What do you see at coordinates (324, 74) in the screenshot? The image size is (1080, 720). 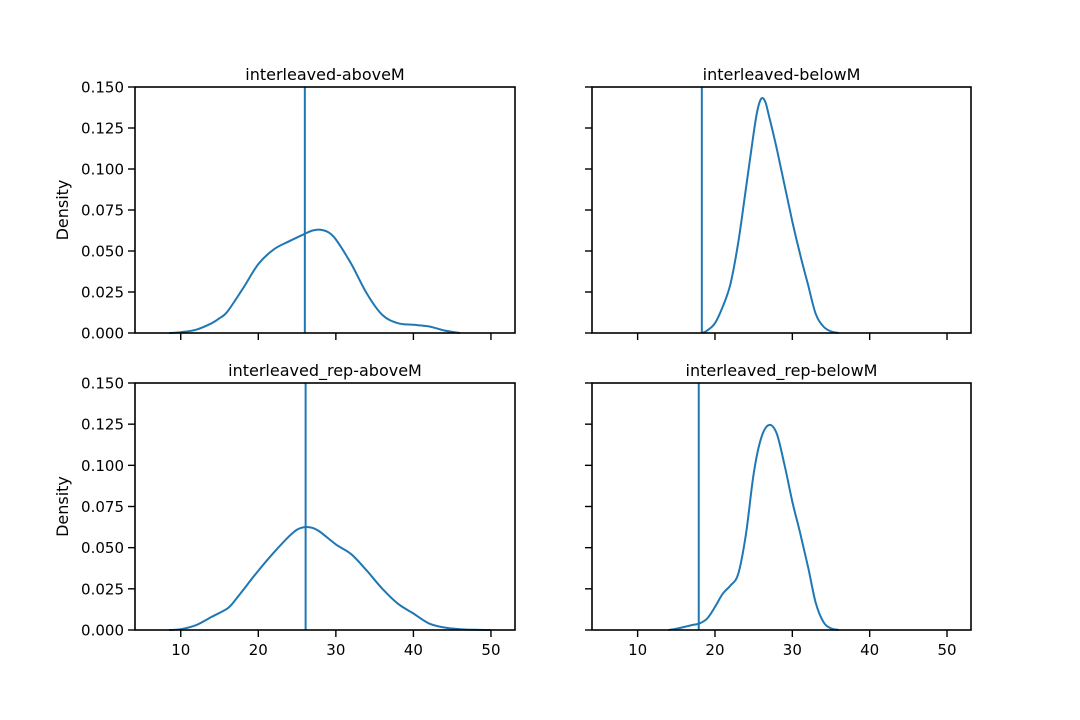 I see `subplot-title: interleaved-aboveM` at bounding box center [324, 74].